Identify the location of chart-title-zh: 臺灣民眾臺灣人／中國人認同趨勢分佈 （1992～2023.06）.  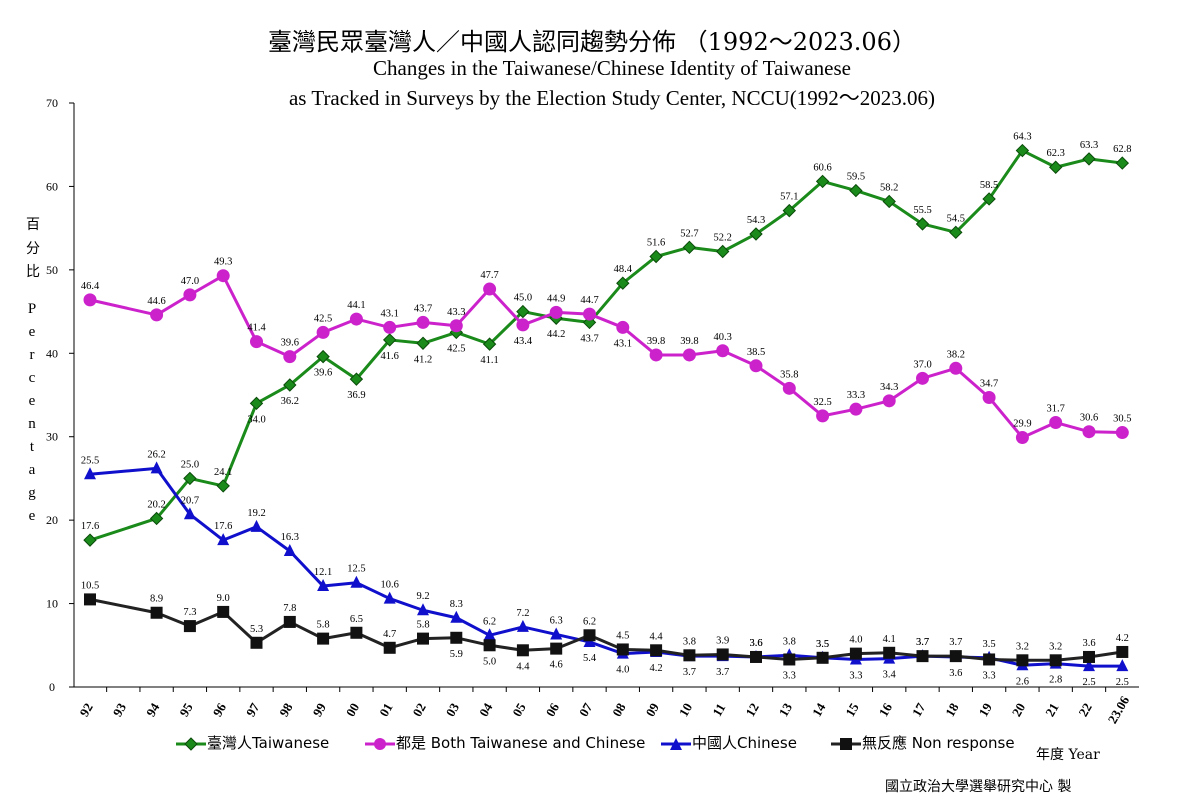
(592, 42).